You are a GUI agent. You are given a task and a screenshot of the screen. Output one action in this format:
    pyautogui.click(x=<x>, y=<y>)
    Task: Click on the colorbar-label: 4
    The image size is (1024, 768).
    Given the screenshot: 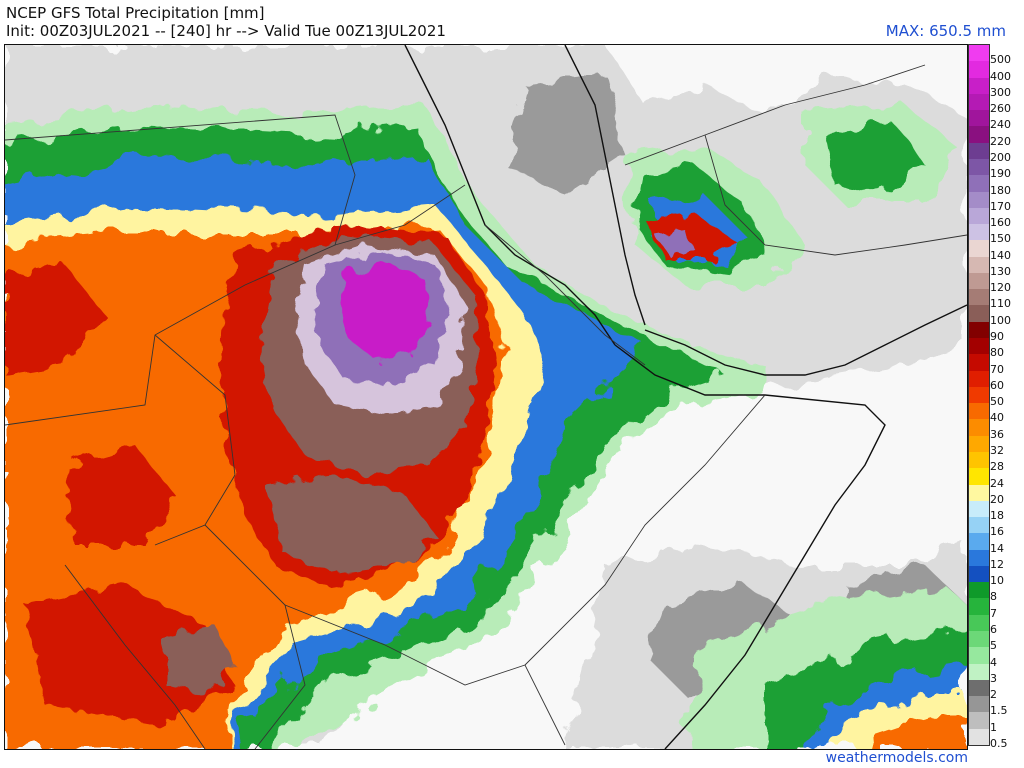 What is the action you would take?
    pyautogui.click(x=993, y=662)
    